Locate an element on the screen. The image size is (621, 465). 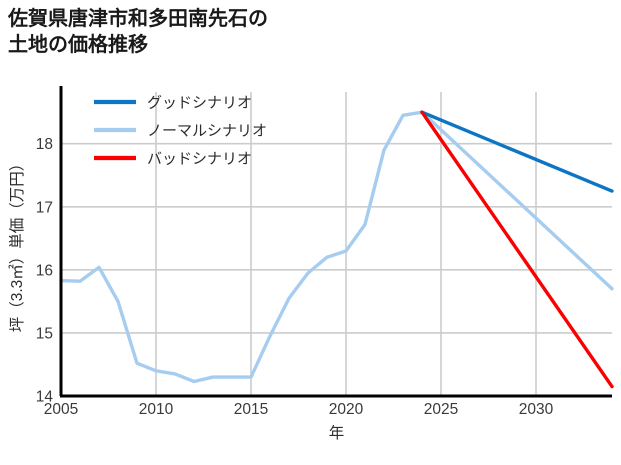
x-tick-label: 2020 is located at coordinates (346, 409).